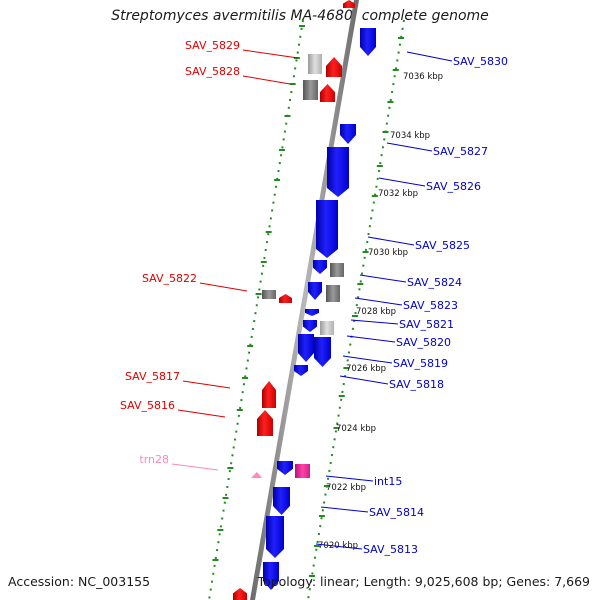 The height and width of the screenshot is (600, 600). I want to click on gene-label: SAV_5824, so click(434, 282).